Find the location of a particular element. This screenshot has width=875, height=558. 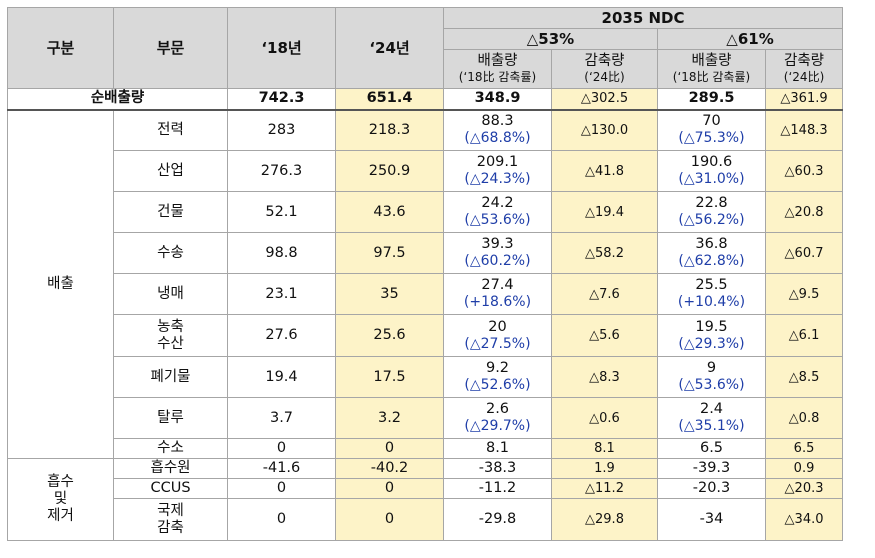

table-row: 흡수 및 제거 흡수원 -41.6 -40.2 -38.3 1.9 -39.3 0.9 is located at coordinates (425, 499).